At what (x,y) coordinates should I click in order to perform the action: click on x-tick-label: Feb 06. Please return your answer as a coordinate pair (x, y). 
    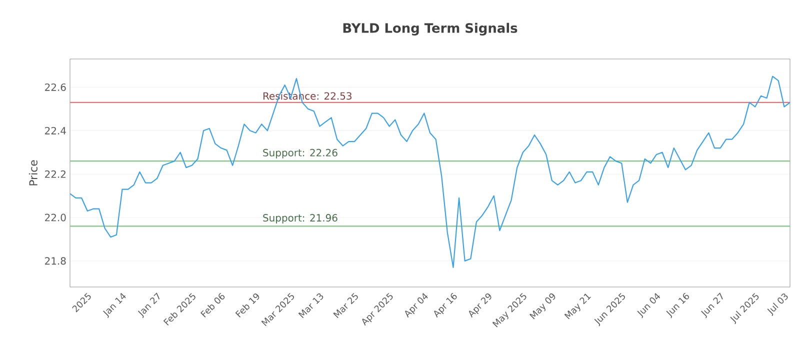
    Looking at the image, I should click on (212, 305).